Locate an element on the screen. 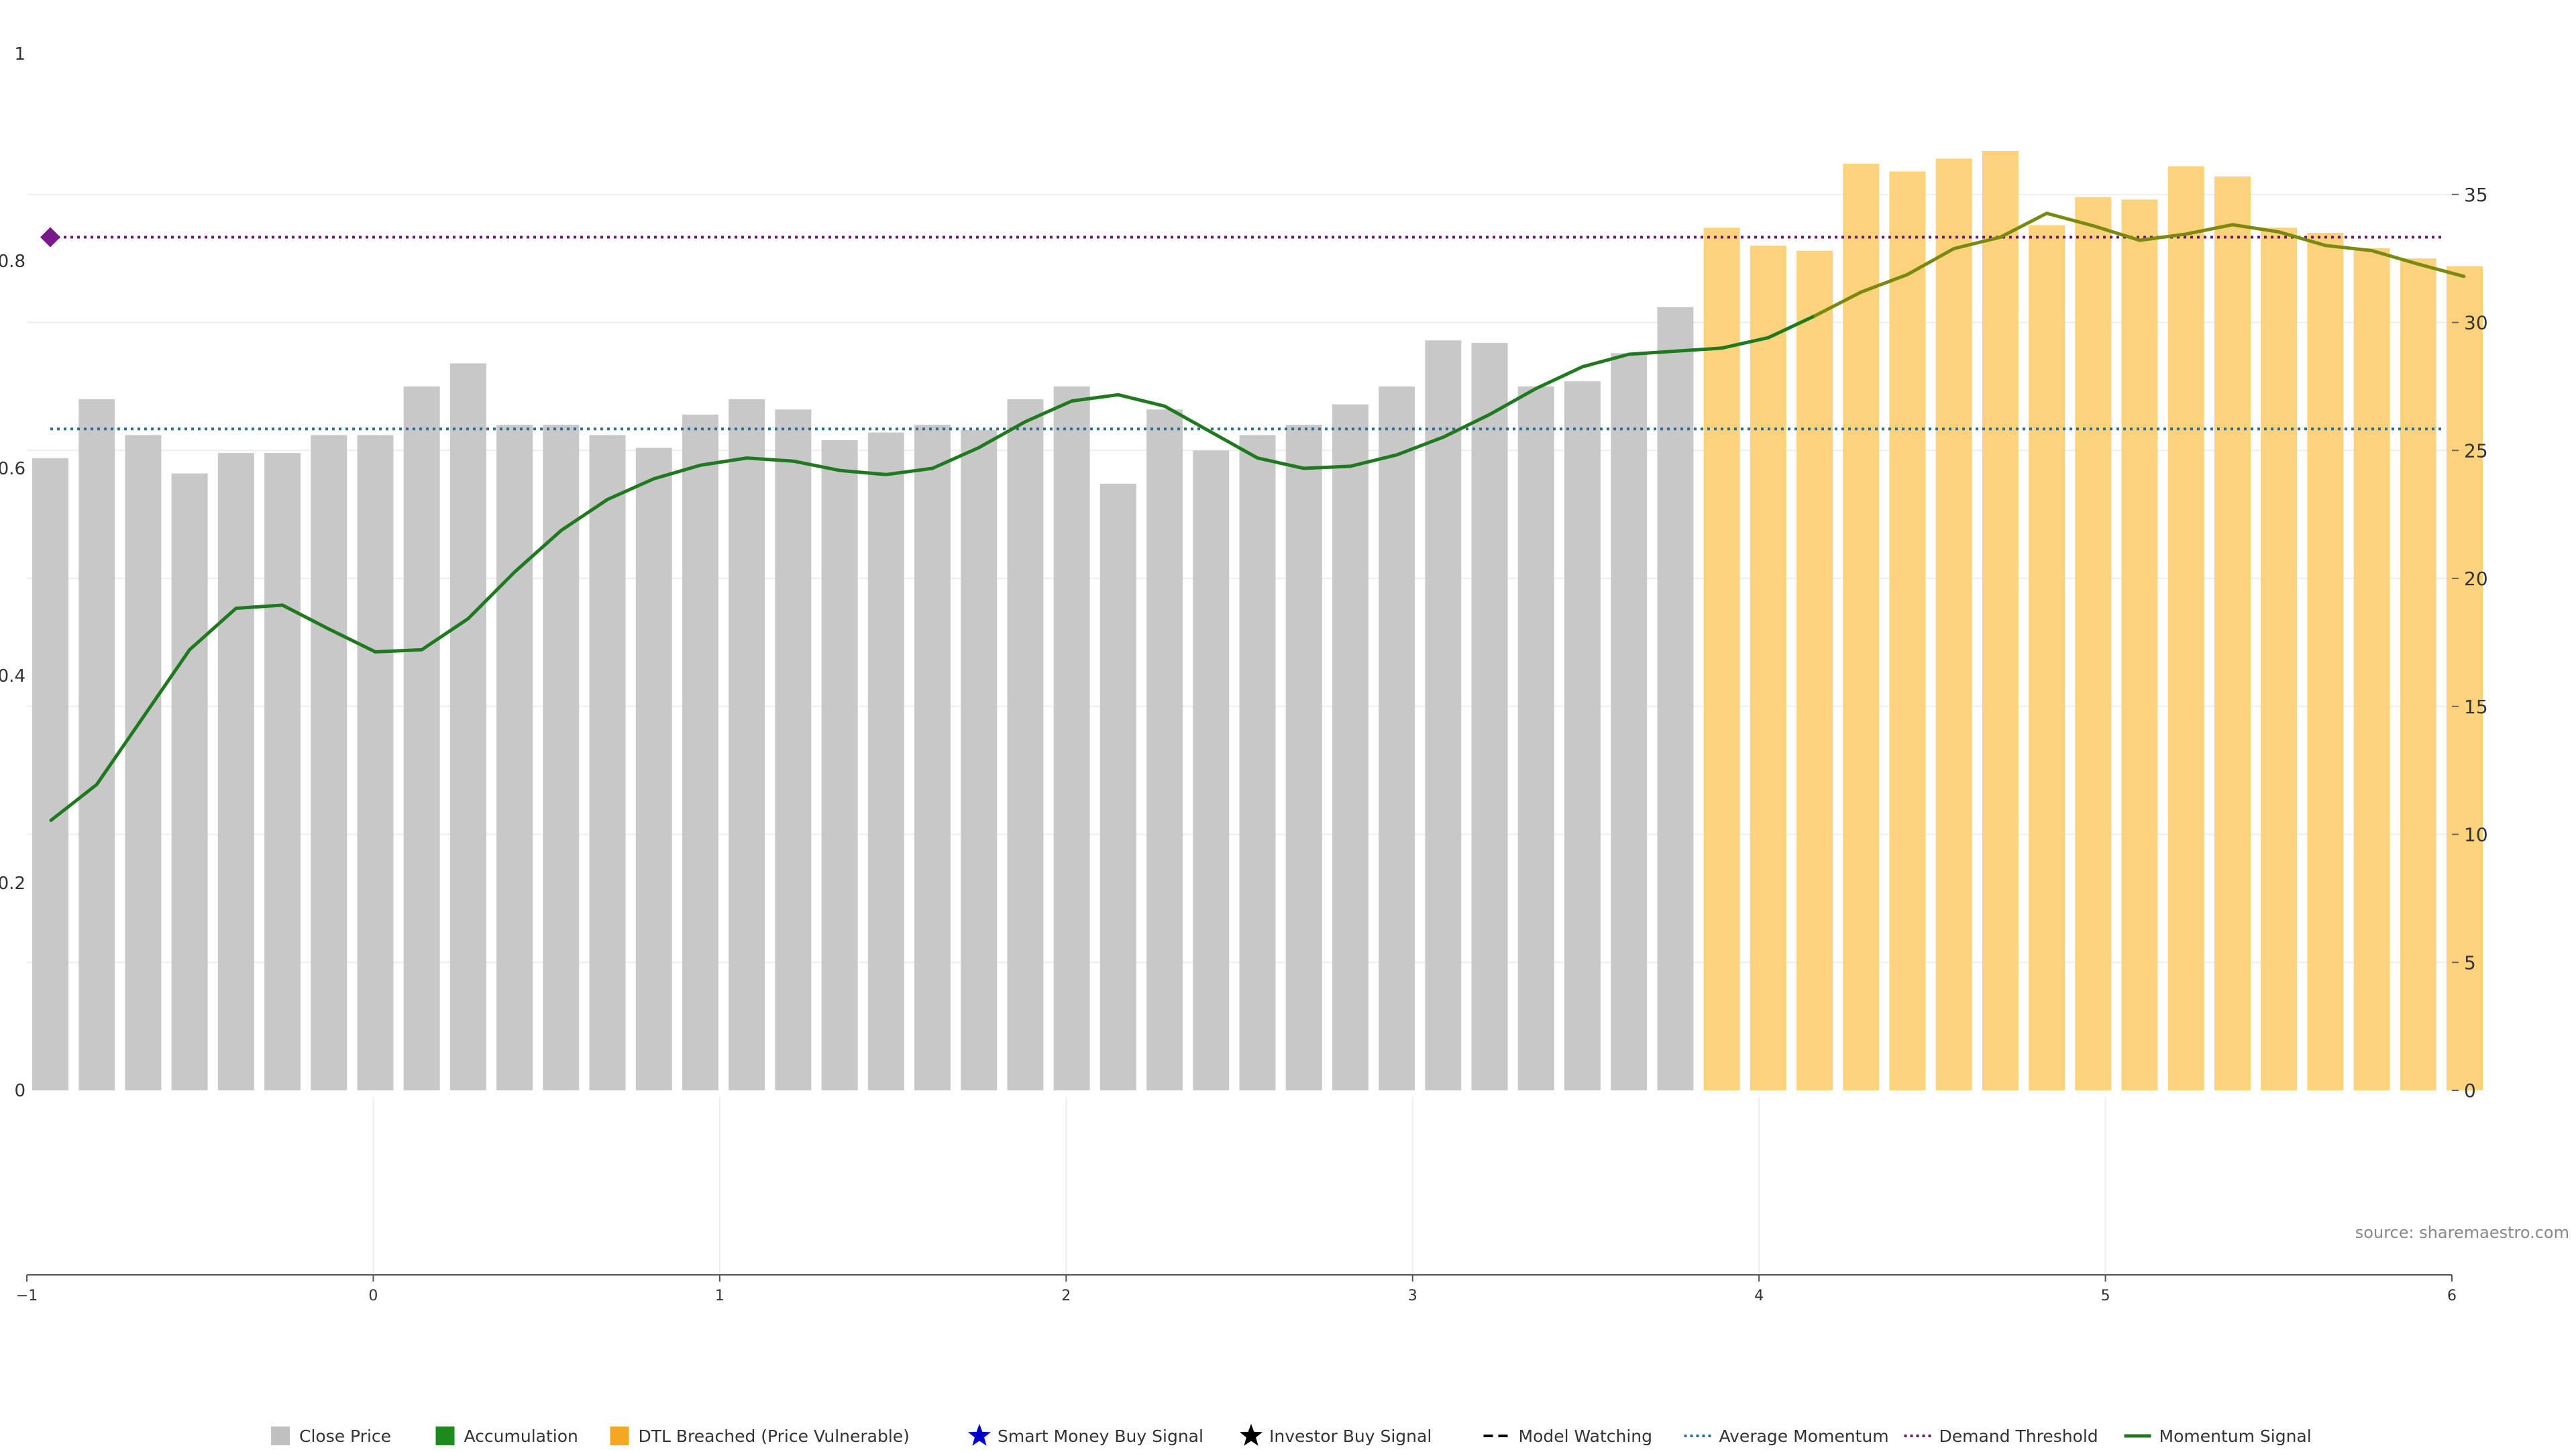 The width and height of the screenshot is (2576, 1452). x-axis-tick-label: 4 is located at coordinates (1759, 1296).